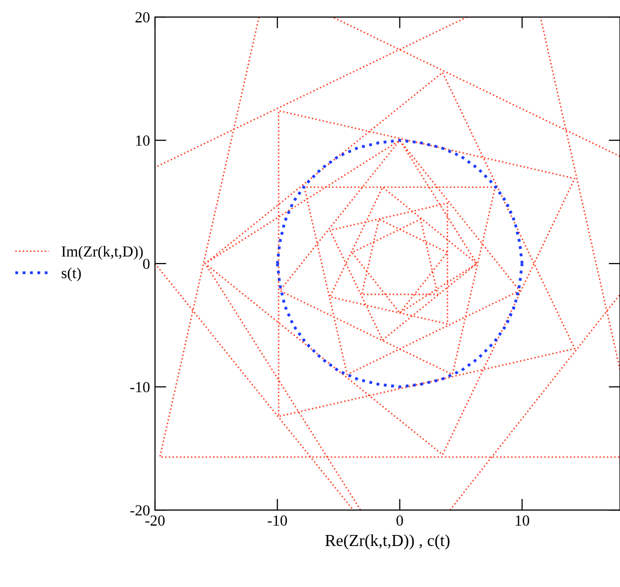 The image size is (620, 587). I want to click on x-axis-title: Re(Zr(k,t,D)) , c(t), so click(387, 542).